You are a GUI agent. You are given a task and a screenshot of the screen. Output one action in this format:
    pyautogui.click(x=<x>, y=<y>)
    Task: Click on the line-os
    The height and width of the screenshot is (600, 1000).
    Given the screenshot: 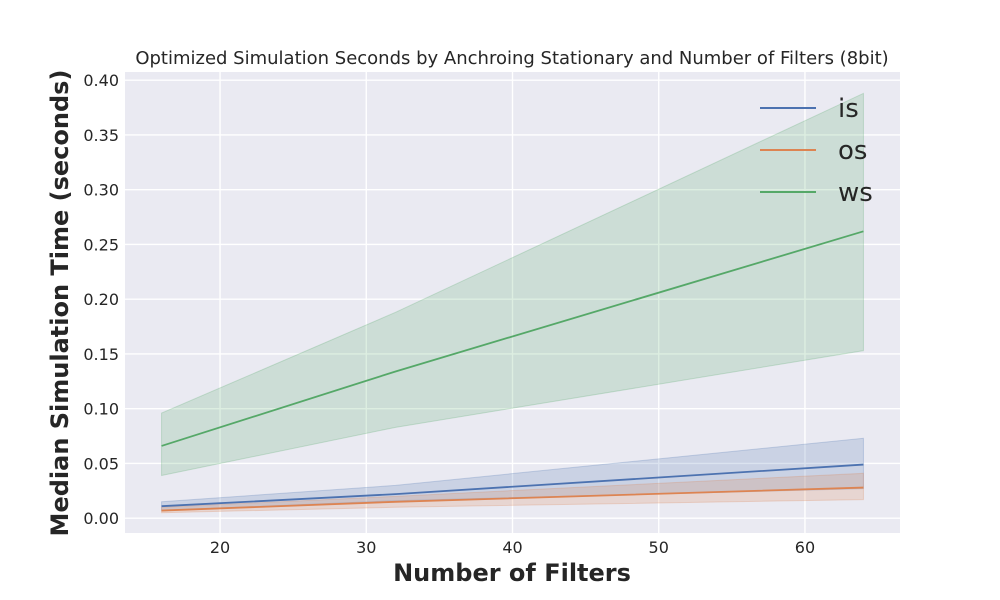 What is the action you would take?
    pyautogui.click(x=512, y=499)
    